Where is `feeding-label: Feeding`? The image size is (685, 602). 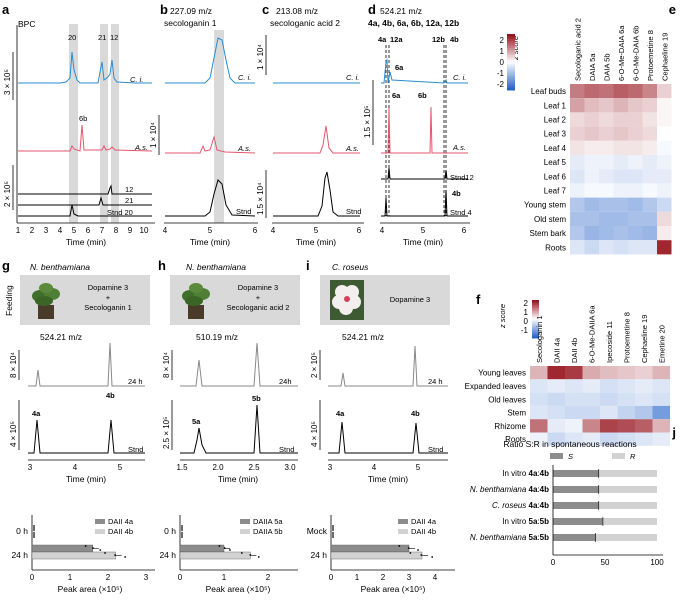
feeding-label: Feeding is located at coordinates (9, 300).